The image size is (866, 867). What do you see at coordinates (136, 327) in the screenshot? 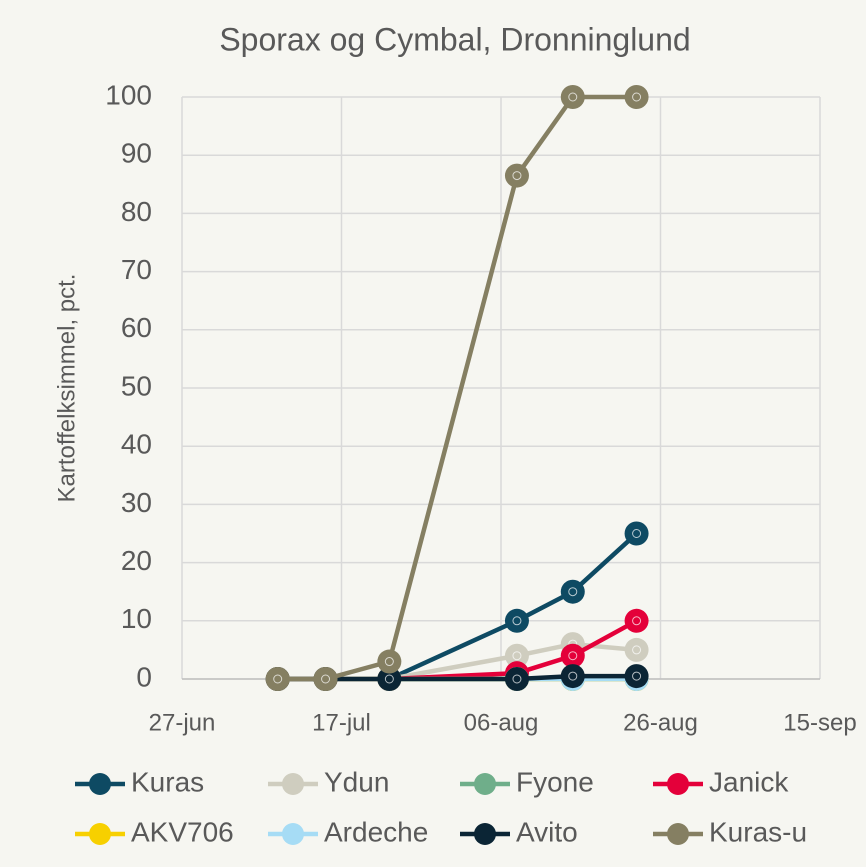
I see `y-tick-label: 60` at bounding box center [136, 327].